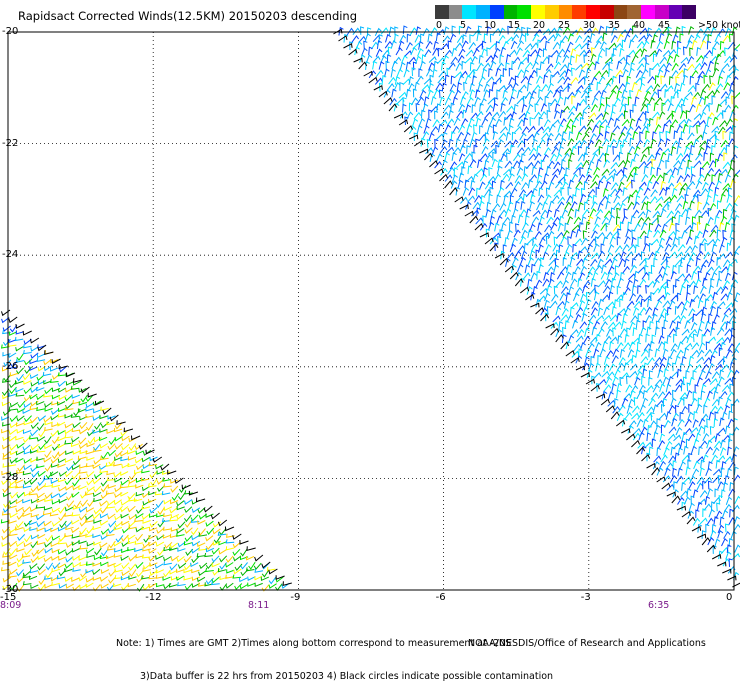 This screenshot has width=740, height=693. I want to click on colorbar-label: 30, so click(589, 25).